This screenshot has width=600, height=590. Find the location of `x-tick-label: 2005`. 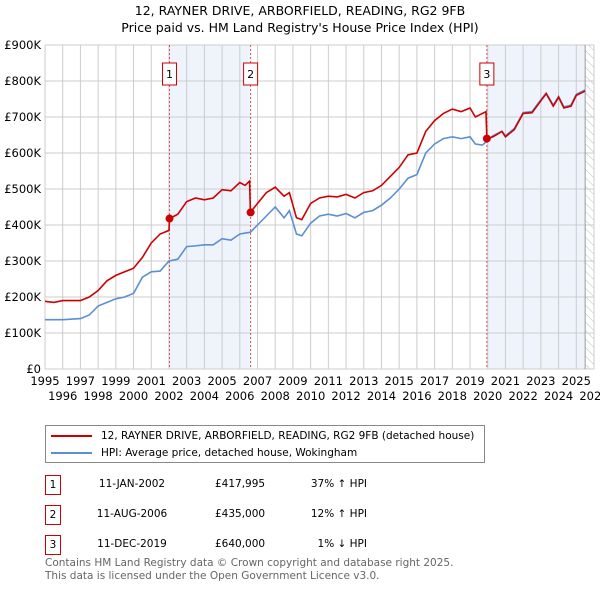

x-tick-label: 2005 is located at coordinates (221, 381).